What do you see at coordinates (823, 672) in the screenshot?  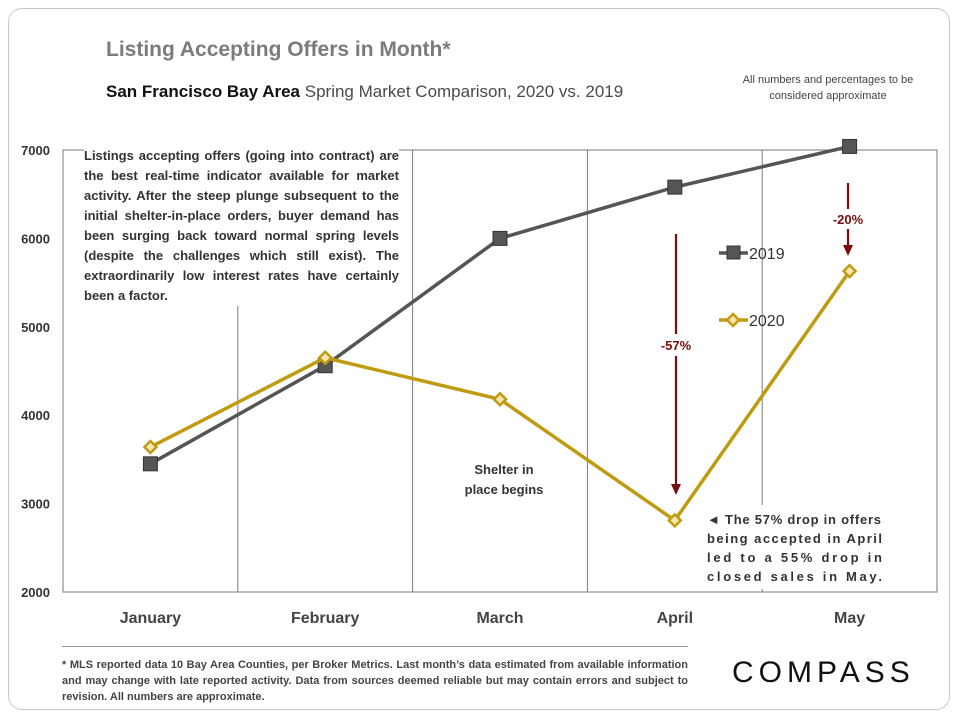 I see `compass-logo: COMPASS` at bounding box center [823, 672].